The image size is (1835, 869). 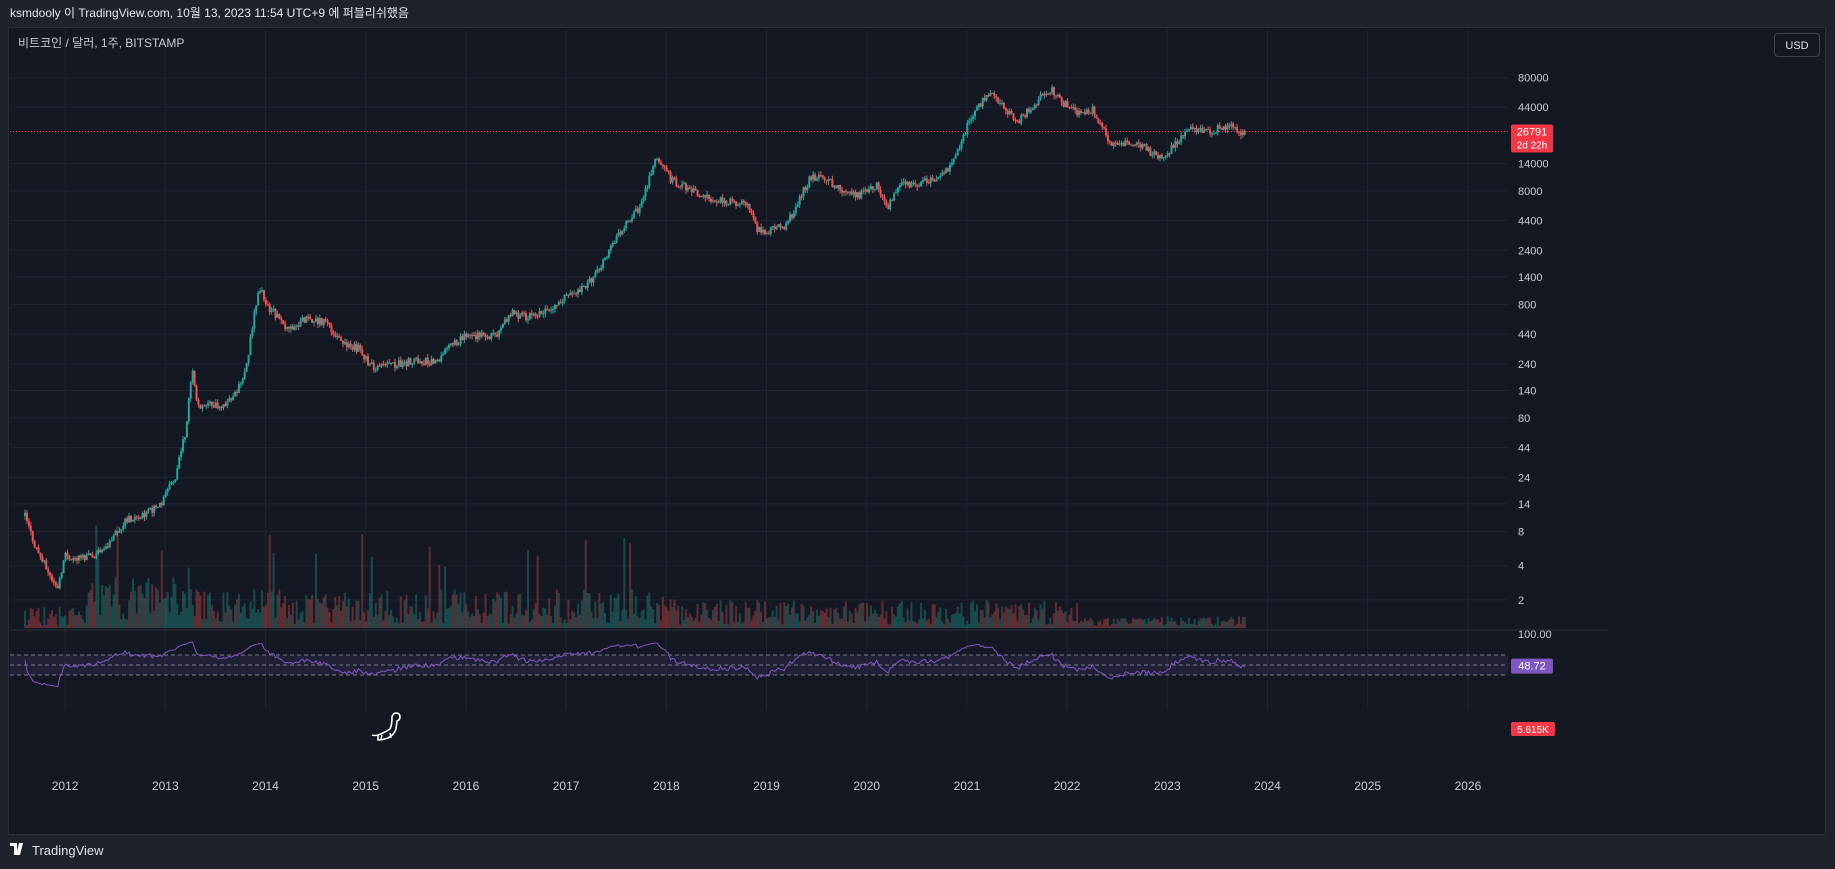 I want to click on currency-button: USD, so click(x=1797, y=45).